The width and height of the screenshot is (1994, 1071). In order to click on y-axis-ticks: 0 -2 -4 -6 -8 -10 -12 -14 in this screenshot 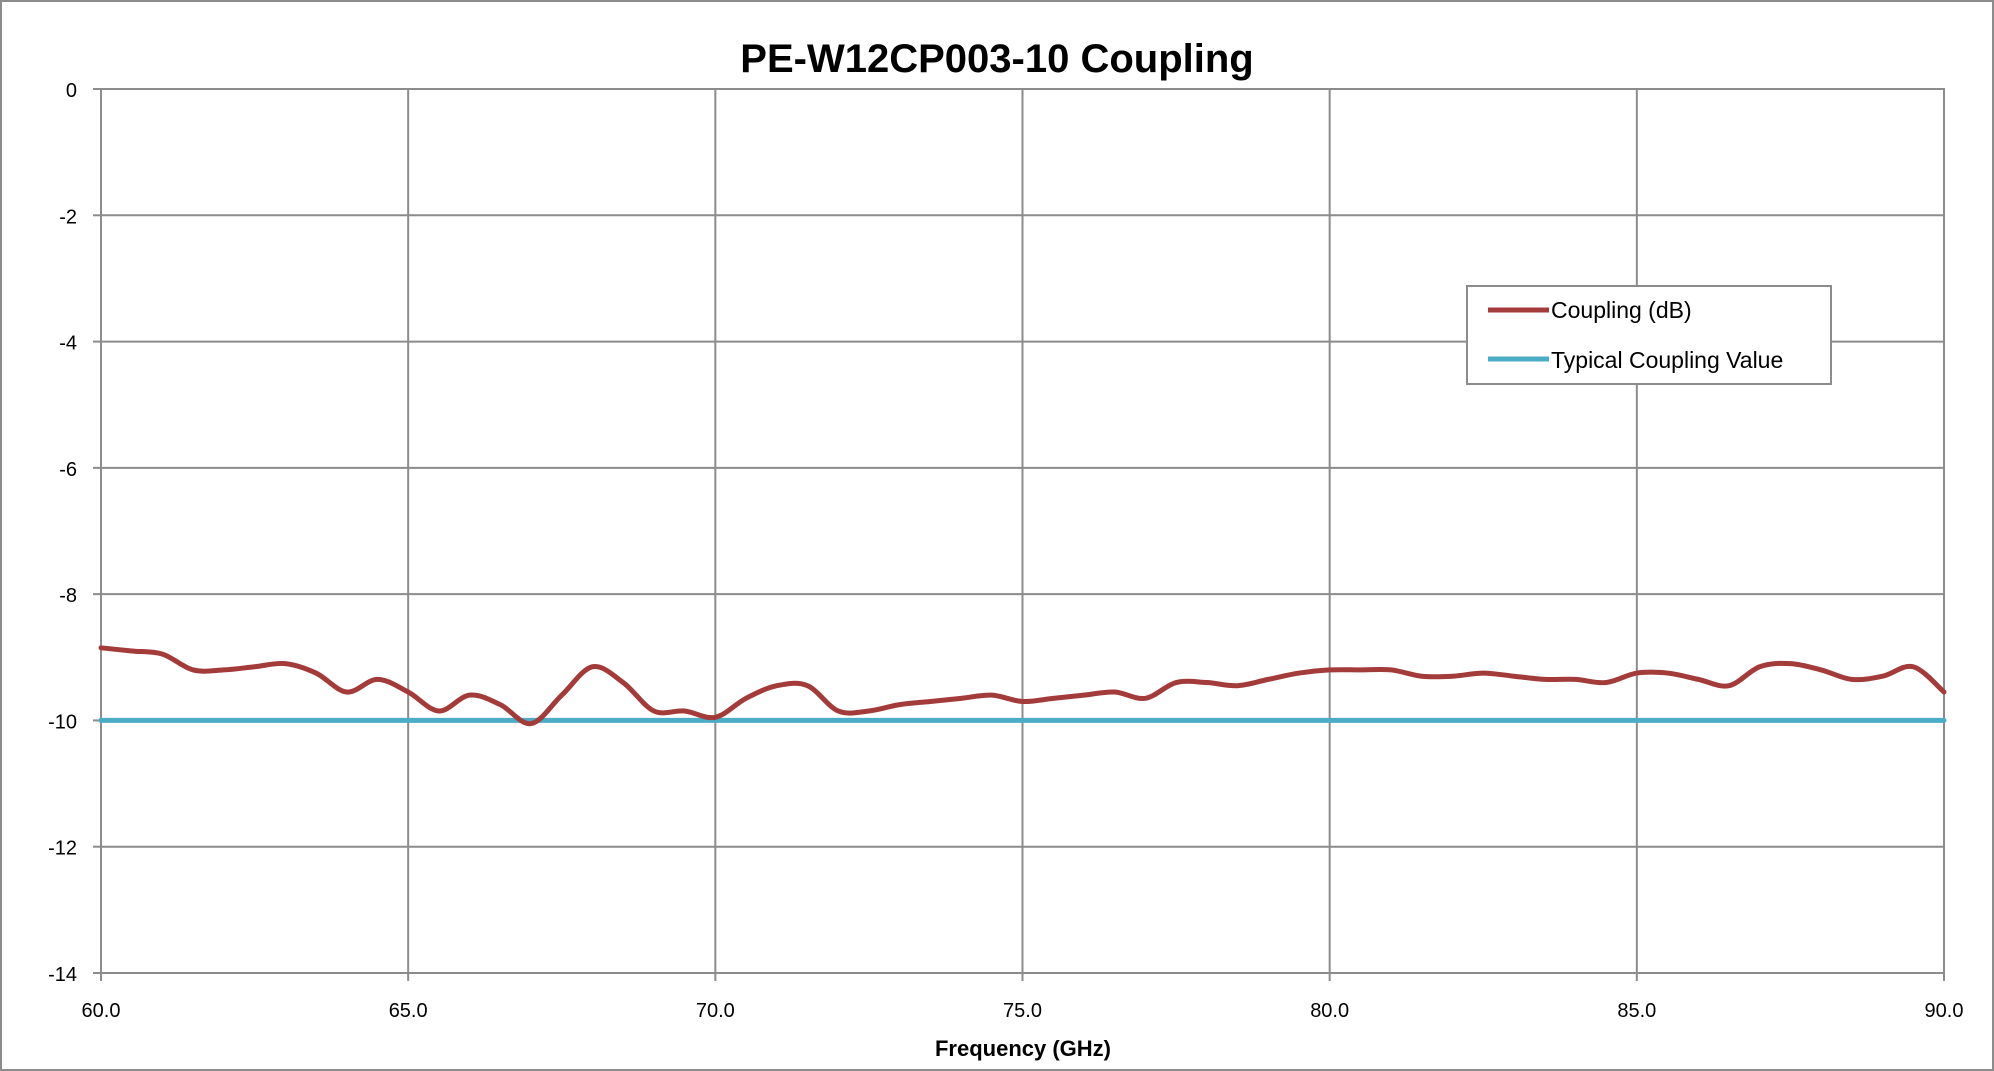, I will do `click(74, 533)`.